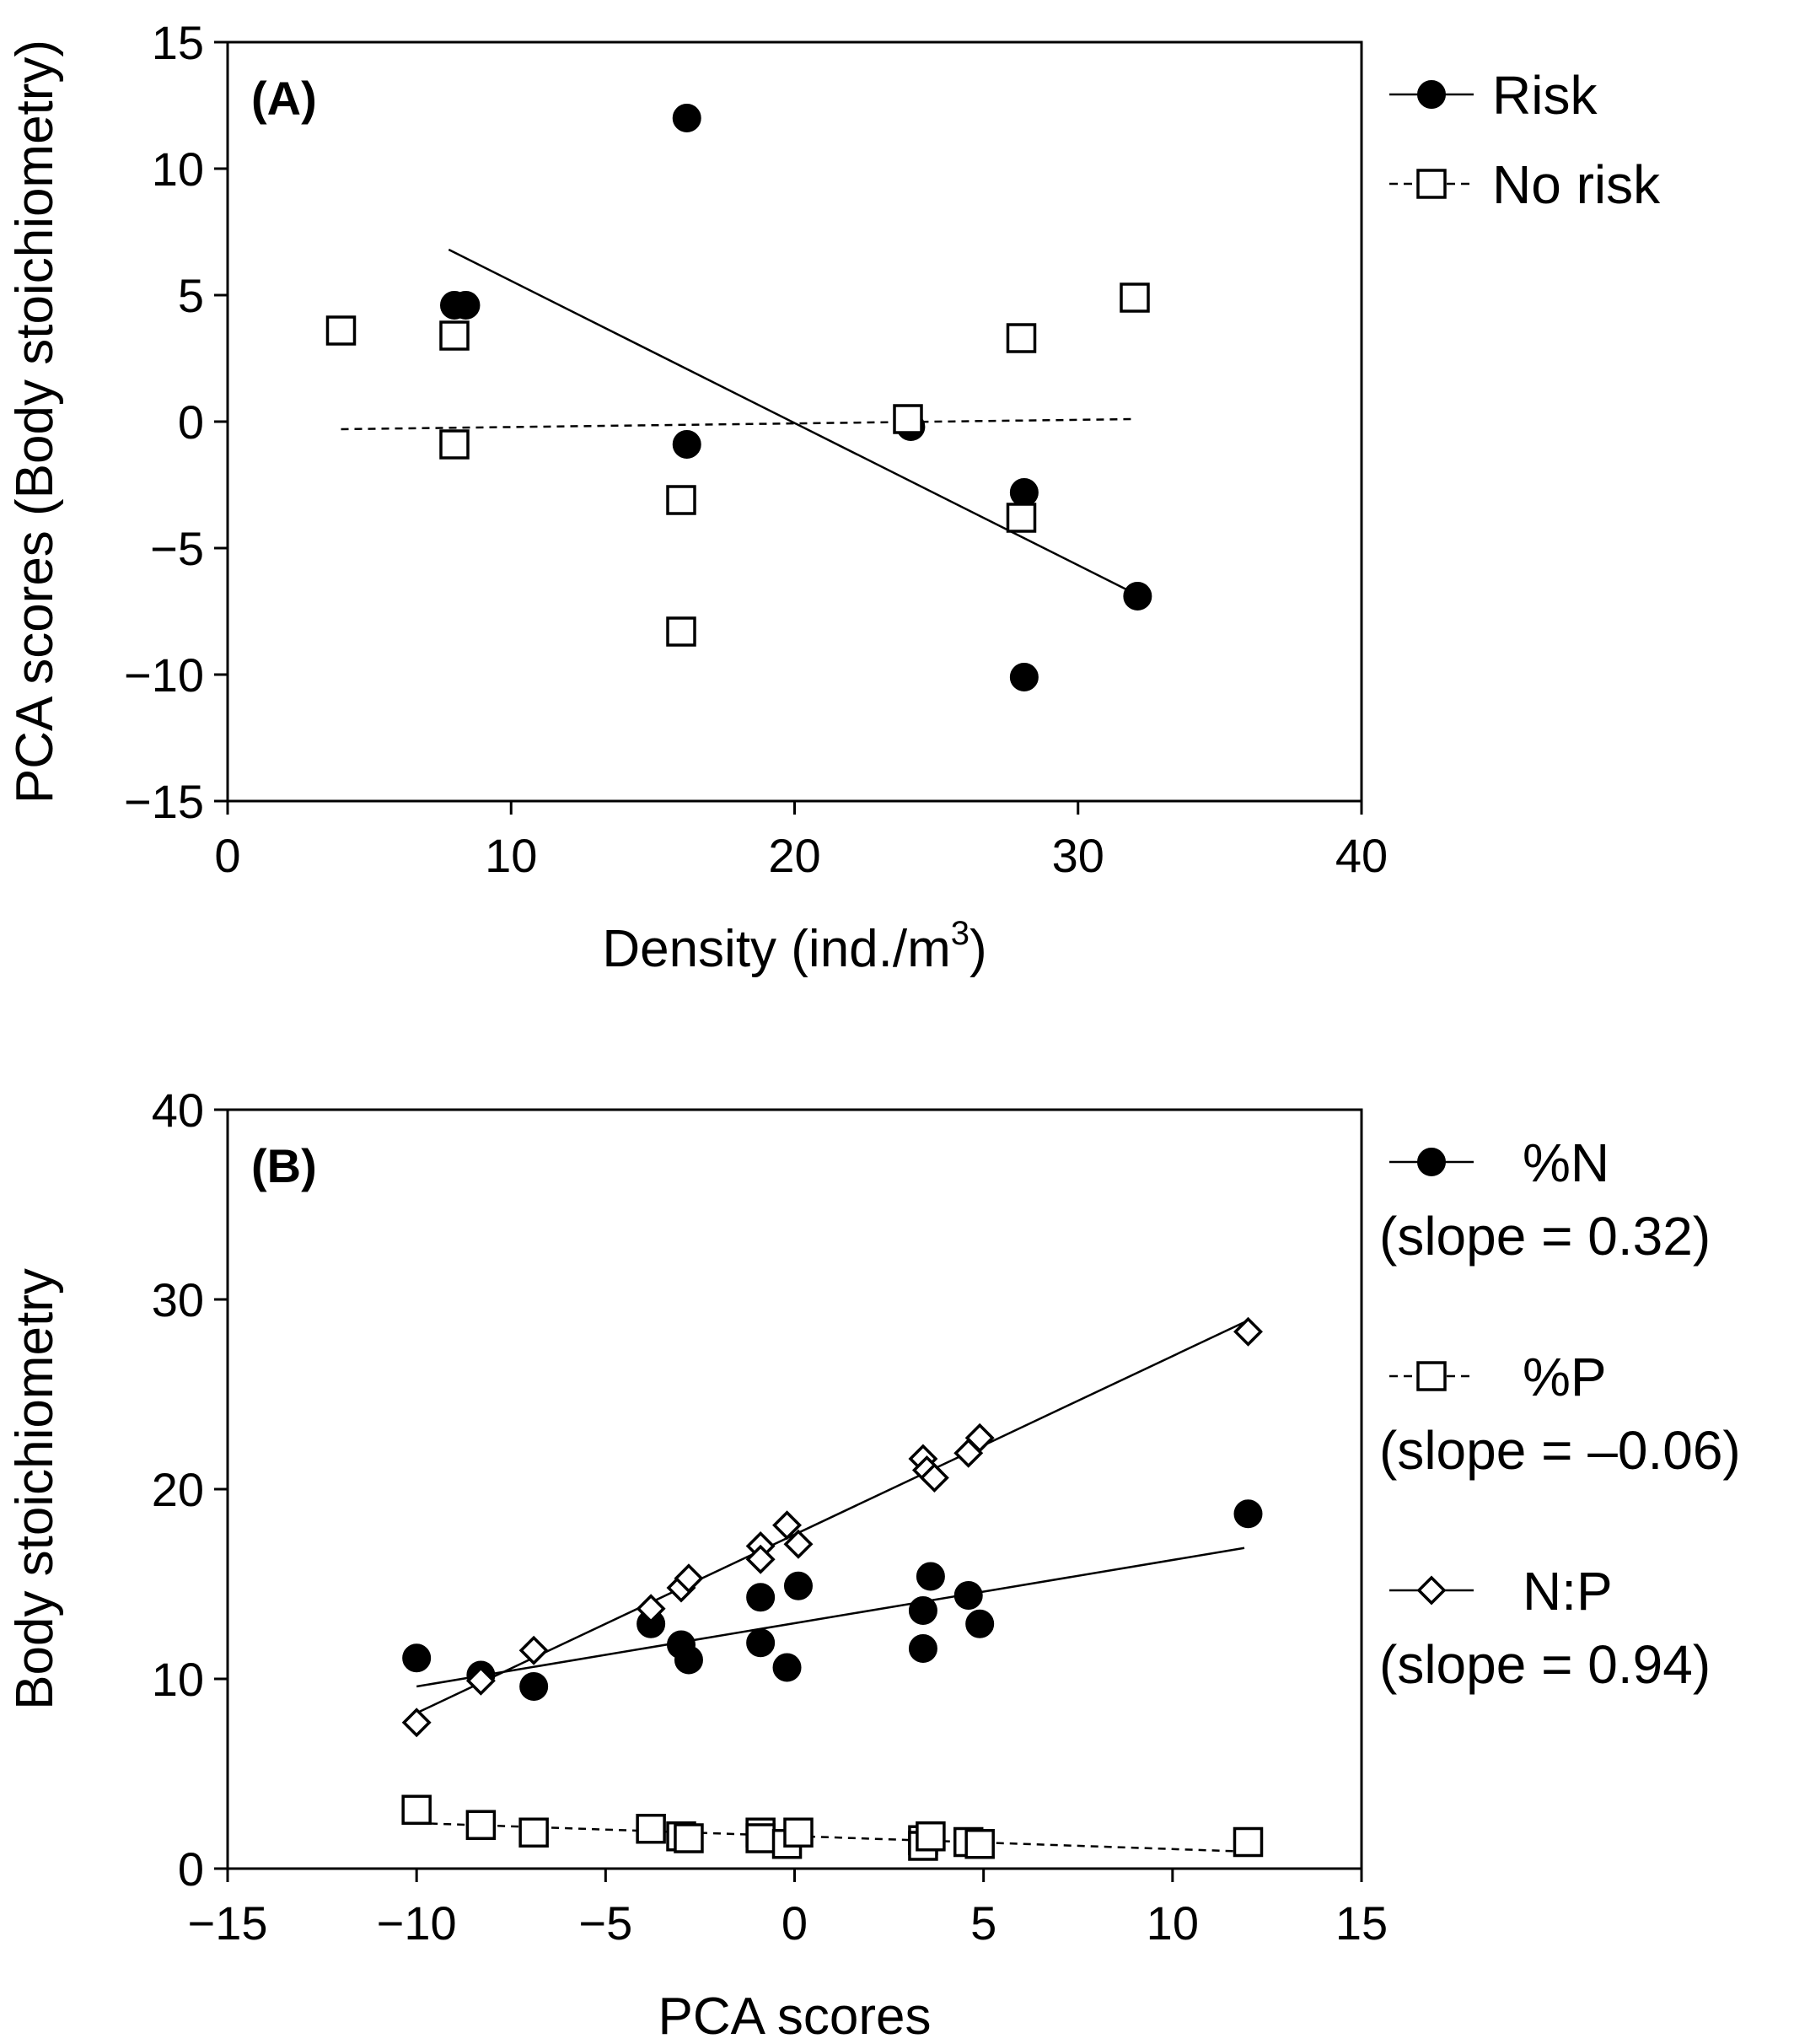 The width and height of the screenshot is (1794, 2044). Describe the element at coordinates (178, 1490) in the screenshot. I see `y-tick-label: 20` at that location.